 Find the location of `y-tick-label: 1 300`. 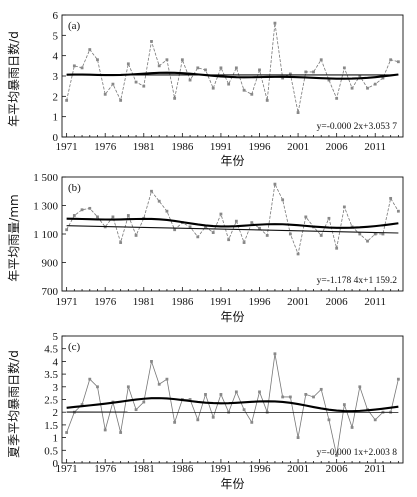

y-tick-label: 1 300 is located at coordinates (45, 207).